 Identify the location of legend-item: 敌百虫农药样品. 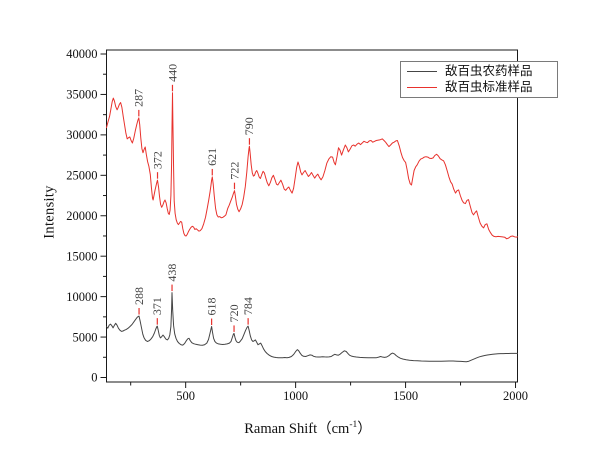
(479, 71).